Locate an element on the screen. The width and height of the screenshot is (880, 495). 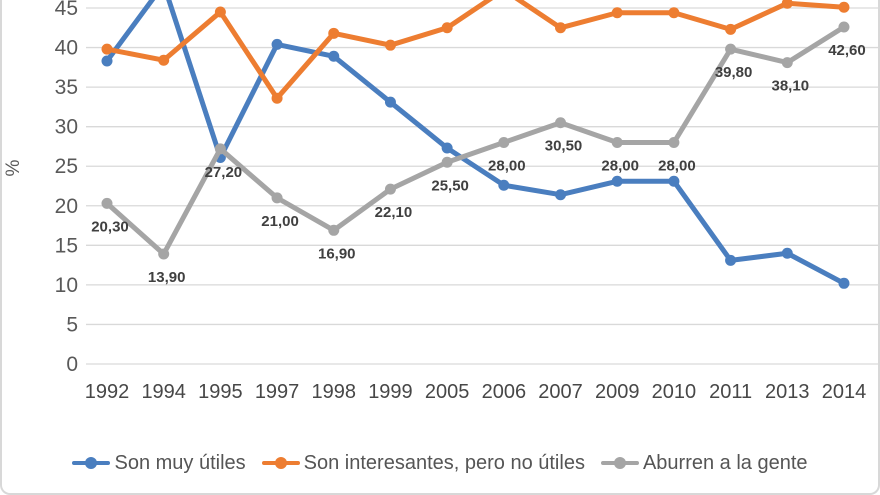
y-tick-label: 15 is located at coordinates (66, 245).